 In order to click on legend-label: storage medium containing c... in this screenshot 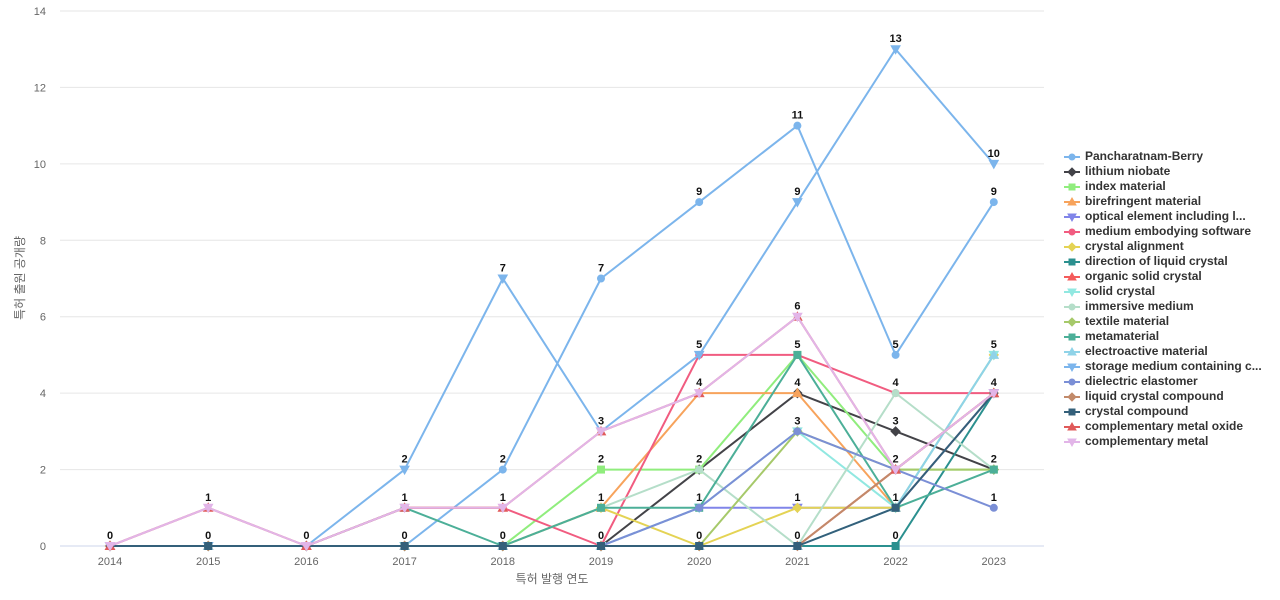, I will do `click(1173, 366)`.